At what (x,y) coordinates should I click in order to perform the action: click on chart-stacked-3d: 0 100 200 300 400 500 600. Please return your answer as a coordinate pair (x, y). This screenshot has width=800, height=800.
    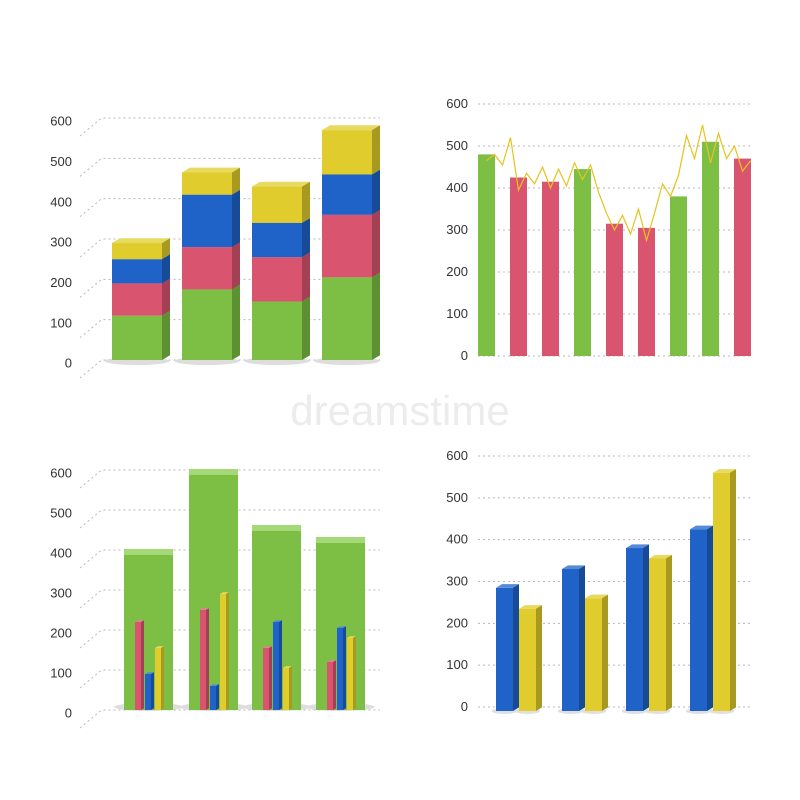
    Looking at the image, I should click on (215, 246).